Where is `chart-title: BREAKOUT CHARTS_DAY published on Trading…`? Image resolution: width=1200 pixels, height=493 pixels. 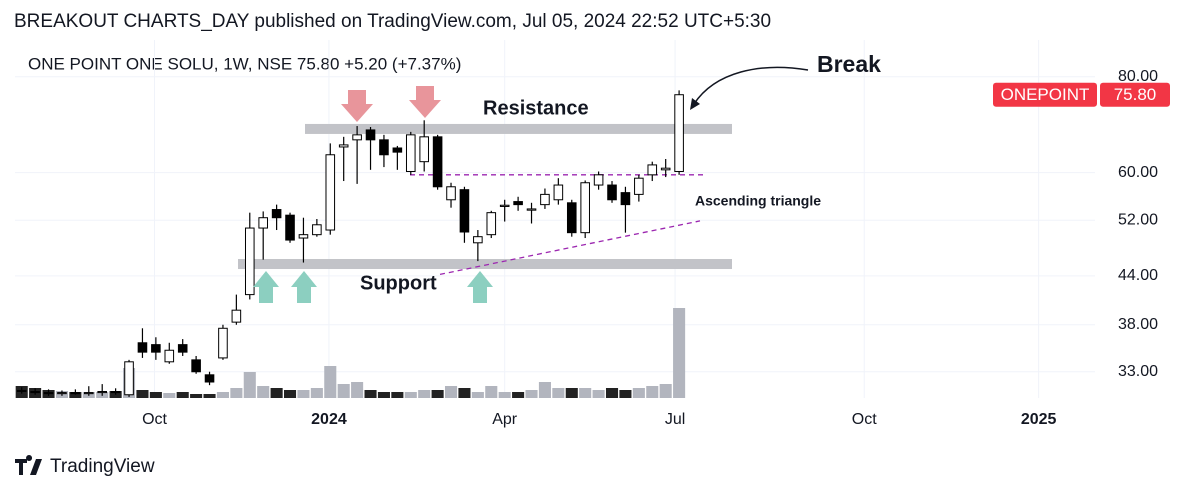 chart-title: BREAKOUT CHARTS_DAY published on Trading… is located at coordinates (392, 21).